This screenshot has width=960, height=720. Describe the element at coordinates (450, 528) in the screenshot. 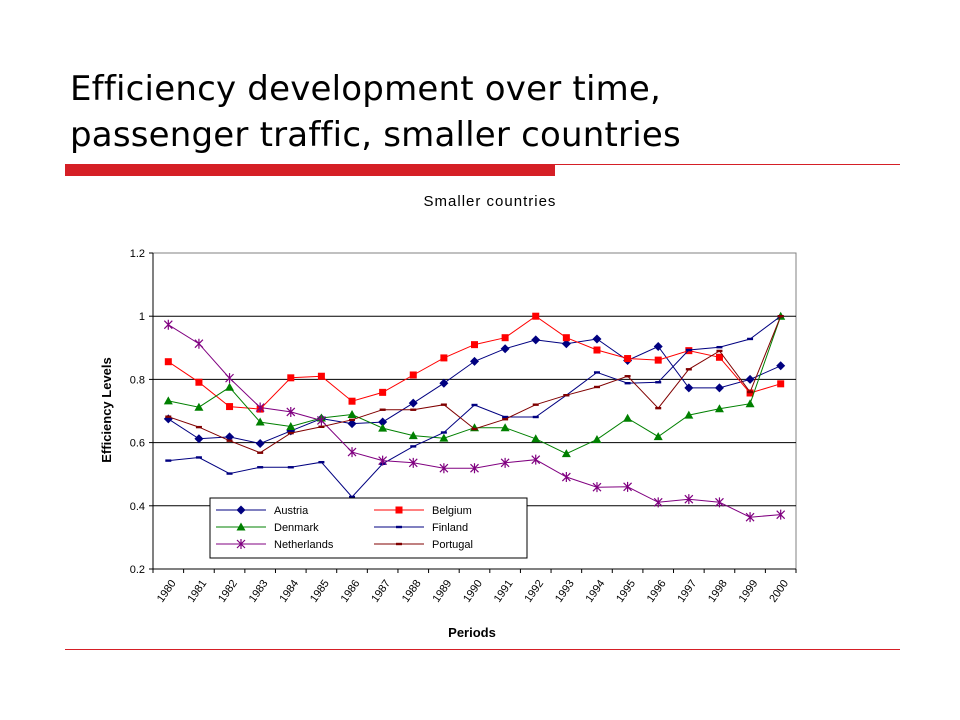

I see `legend-label: Finland` at that location.